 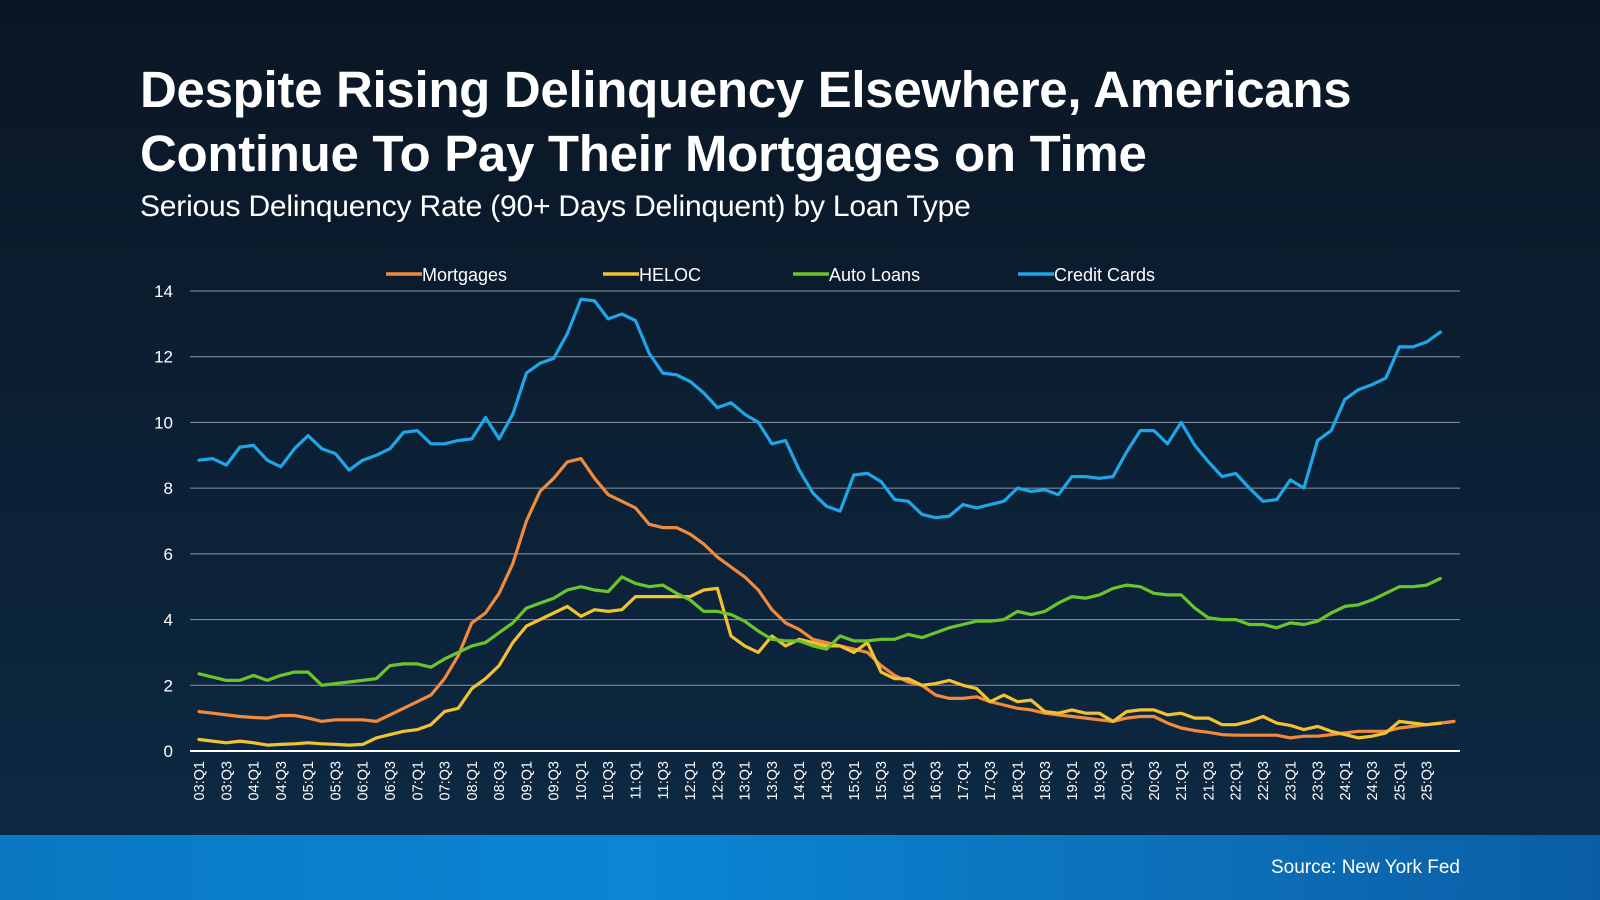 I want to click on x-tick-label: 25:Q1, so click(x=1400, y=781).